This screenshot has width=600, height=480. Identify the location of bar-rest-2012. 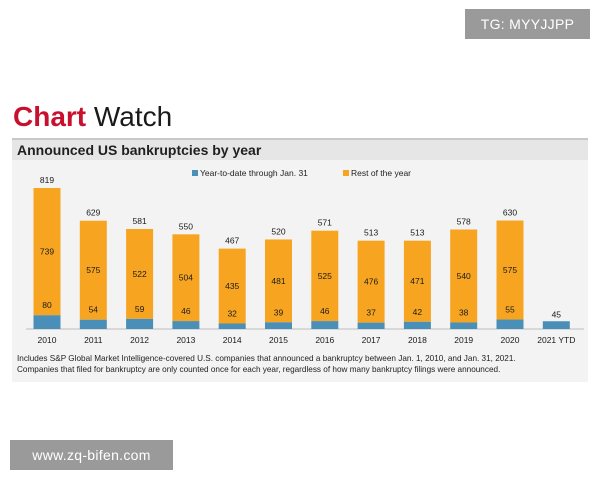
(140, 273).